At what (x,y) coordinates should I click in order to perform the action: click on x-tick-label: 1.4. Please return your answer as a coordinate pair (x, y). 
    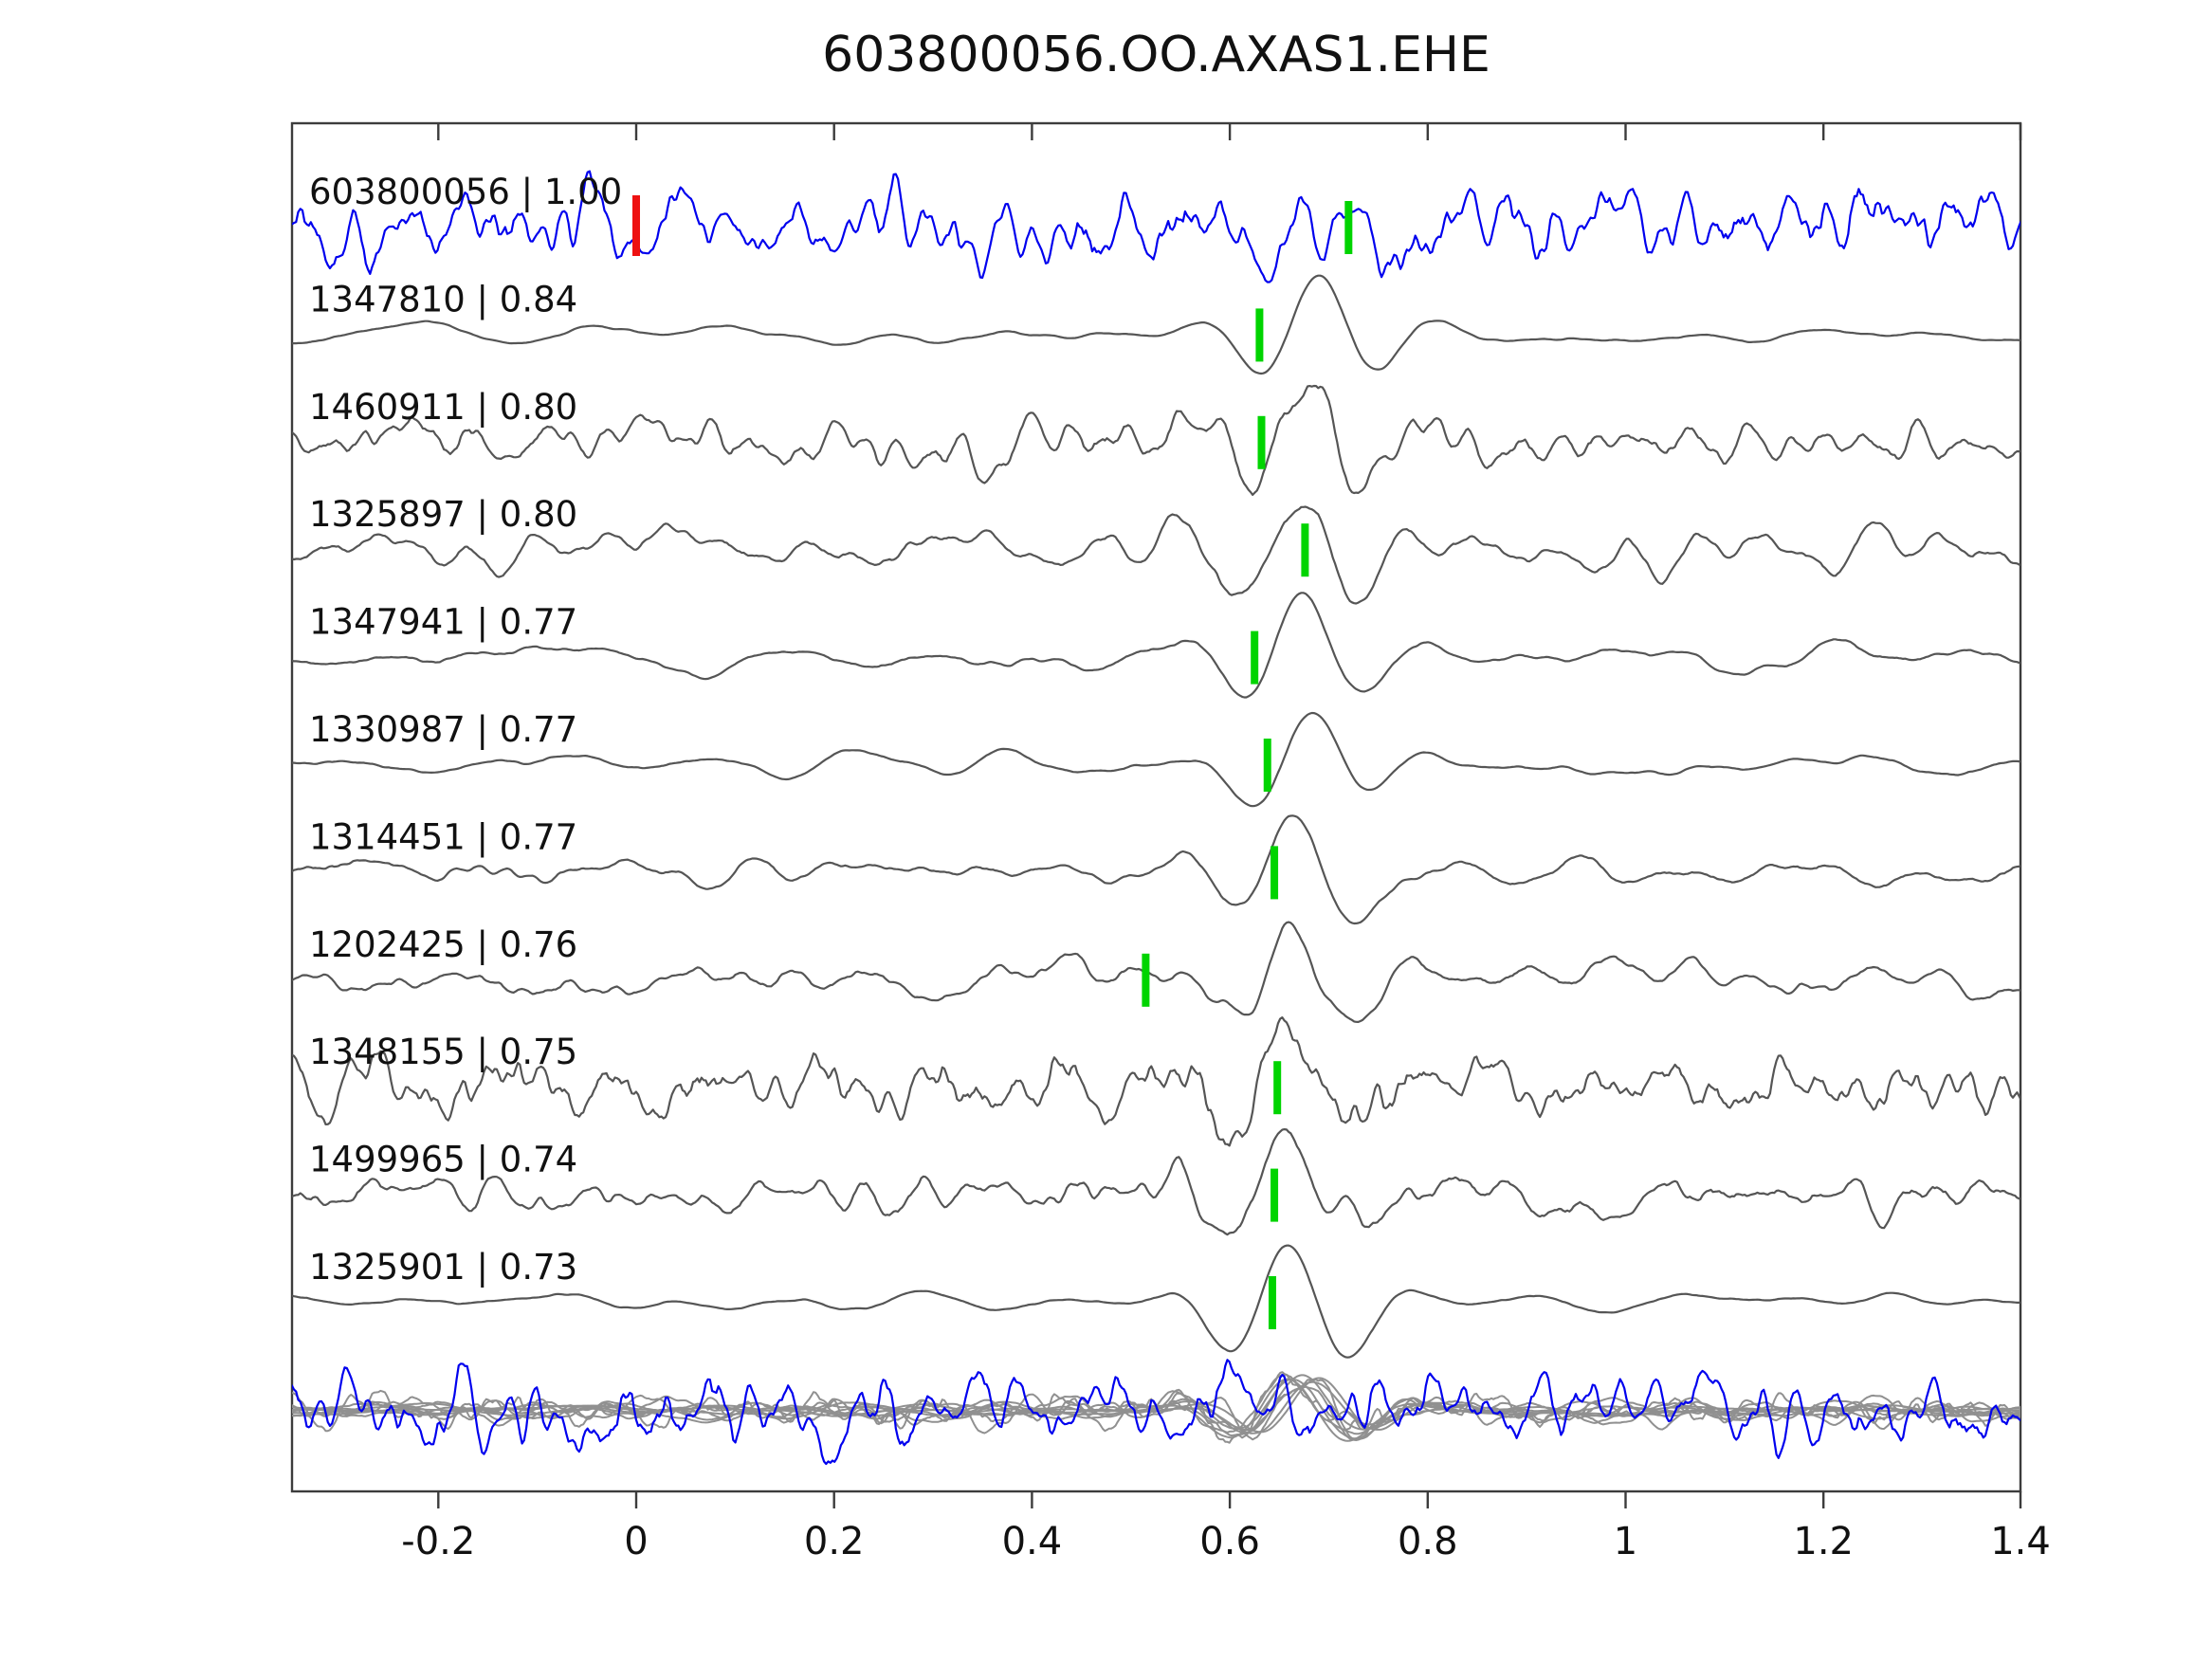
    Looking at the image, I should click on (2020, 1541).